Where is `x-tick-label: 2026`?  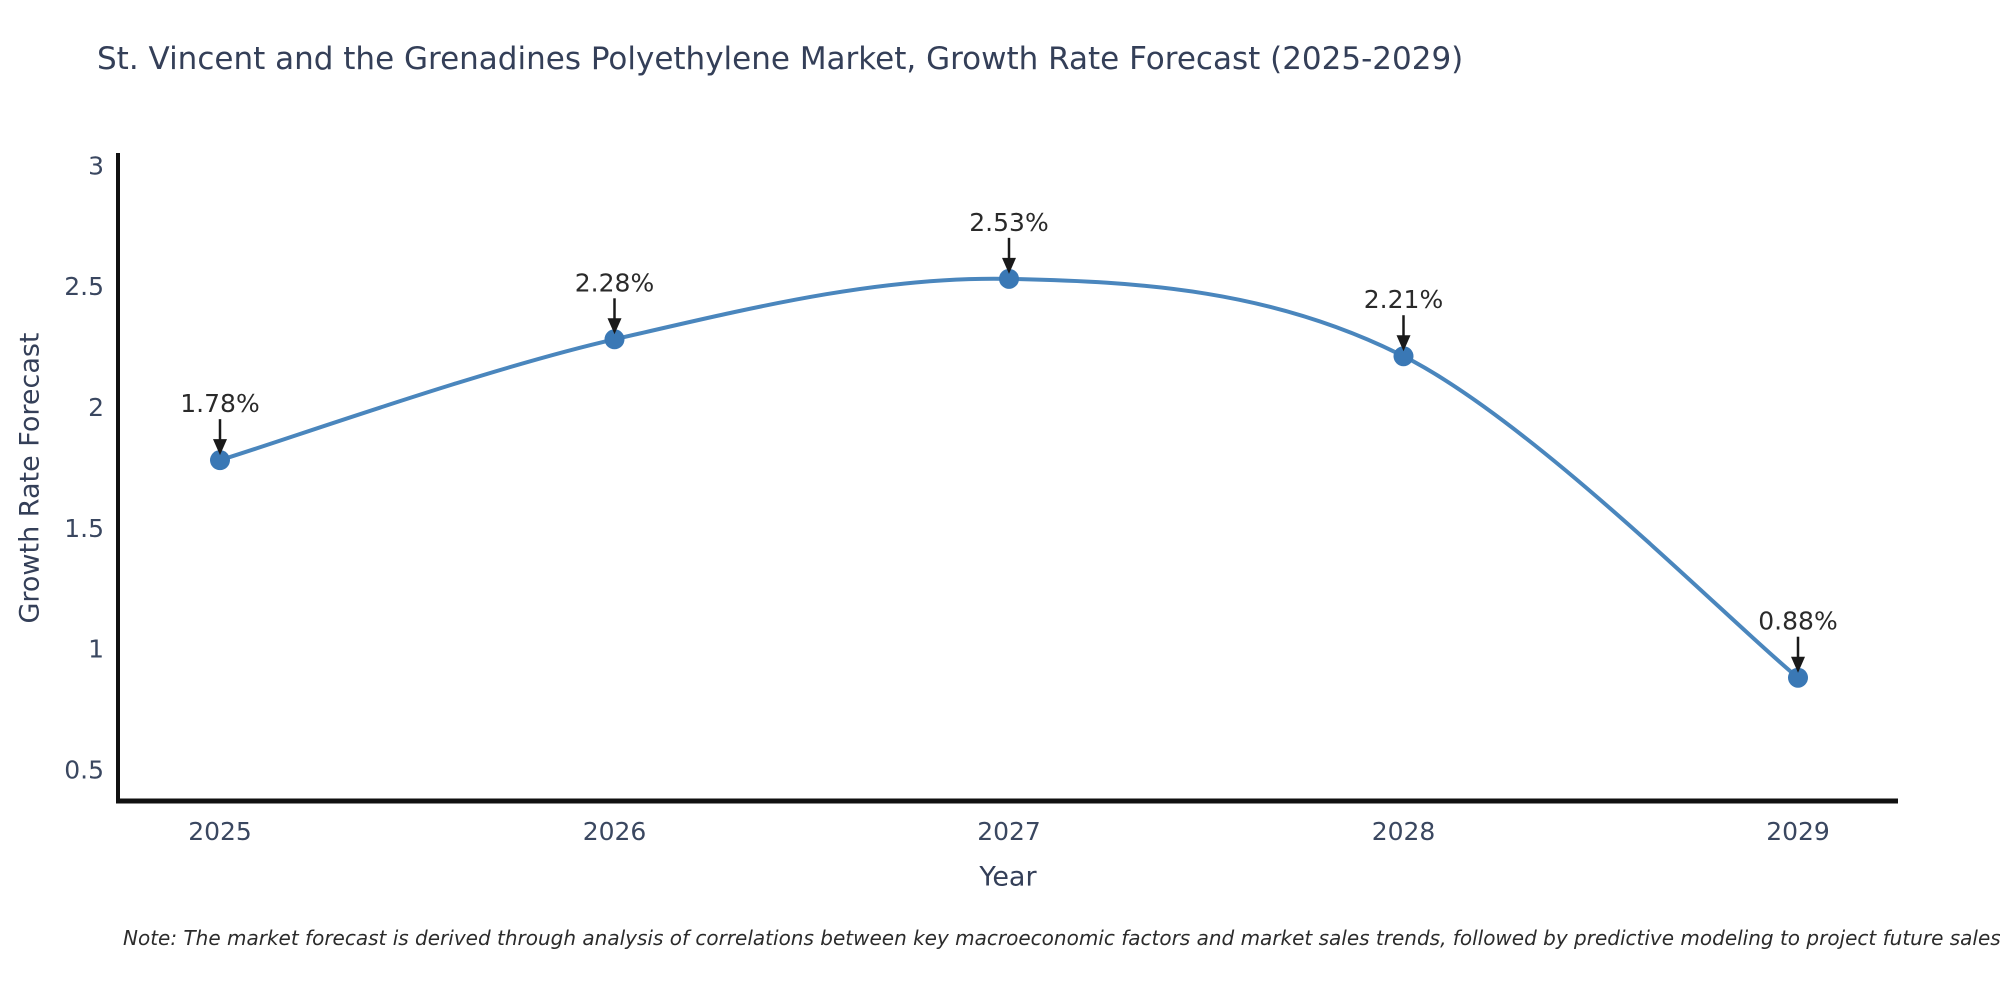
x-tick-label: 2026 is located at coordinates (615, 831).